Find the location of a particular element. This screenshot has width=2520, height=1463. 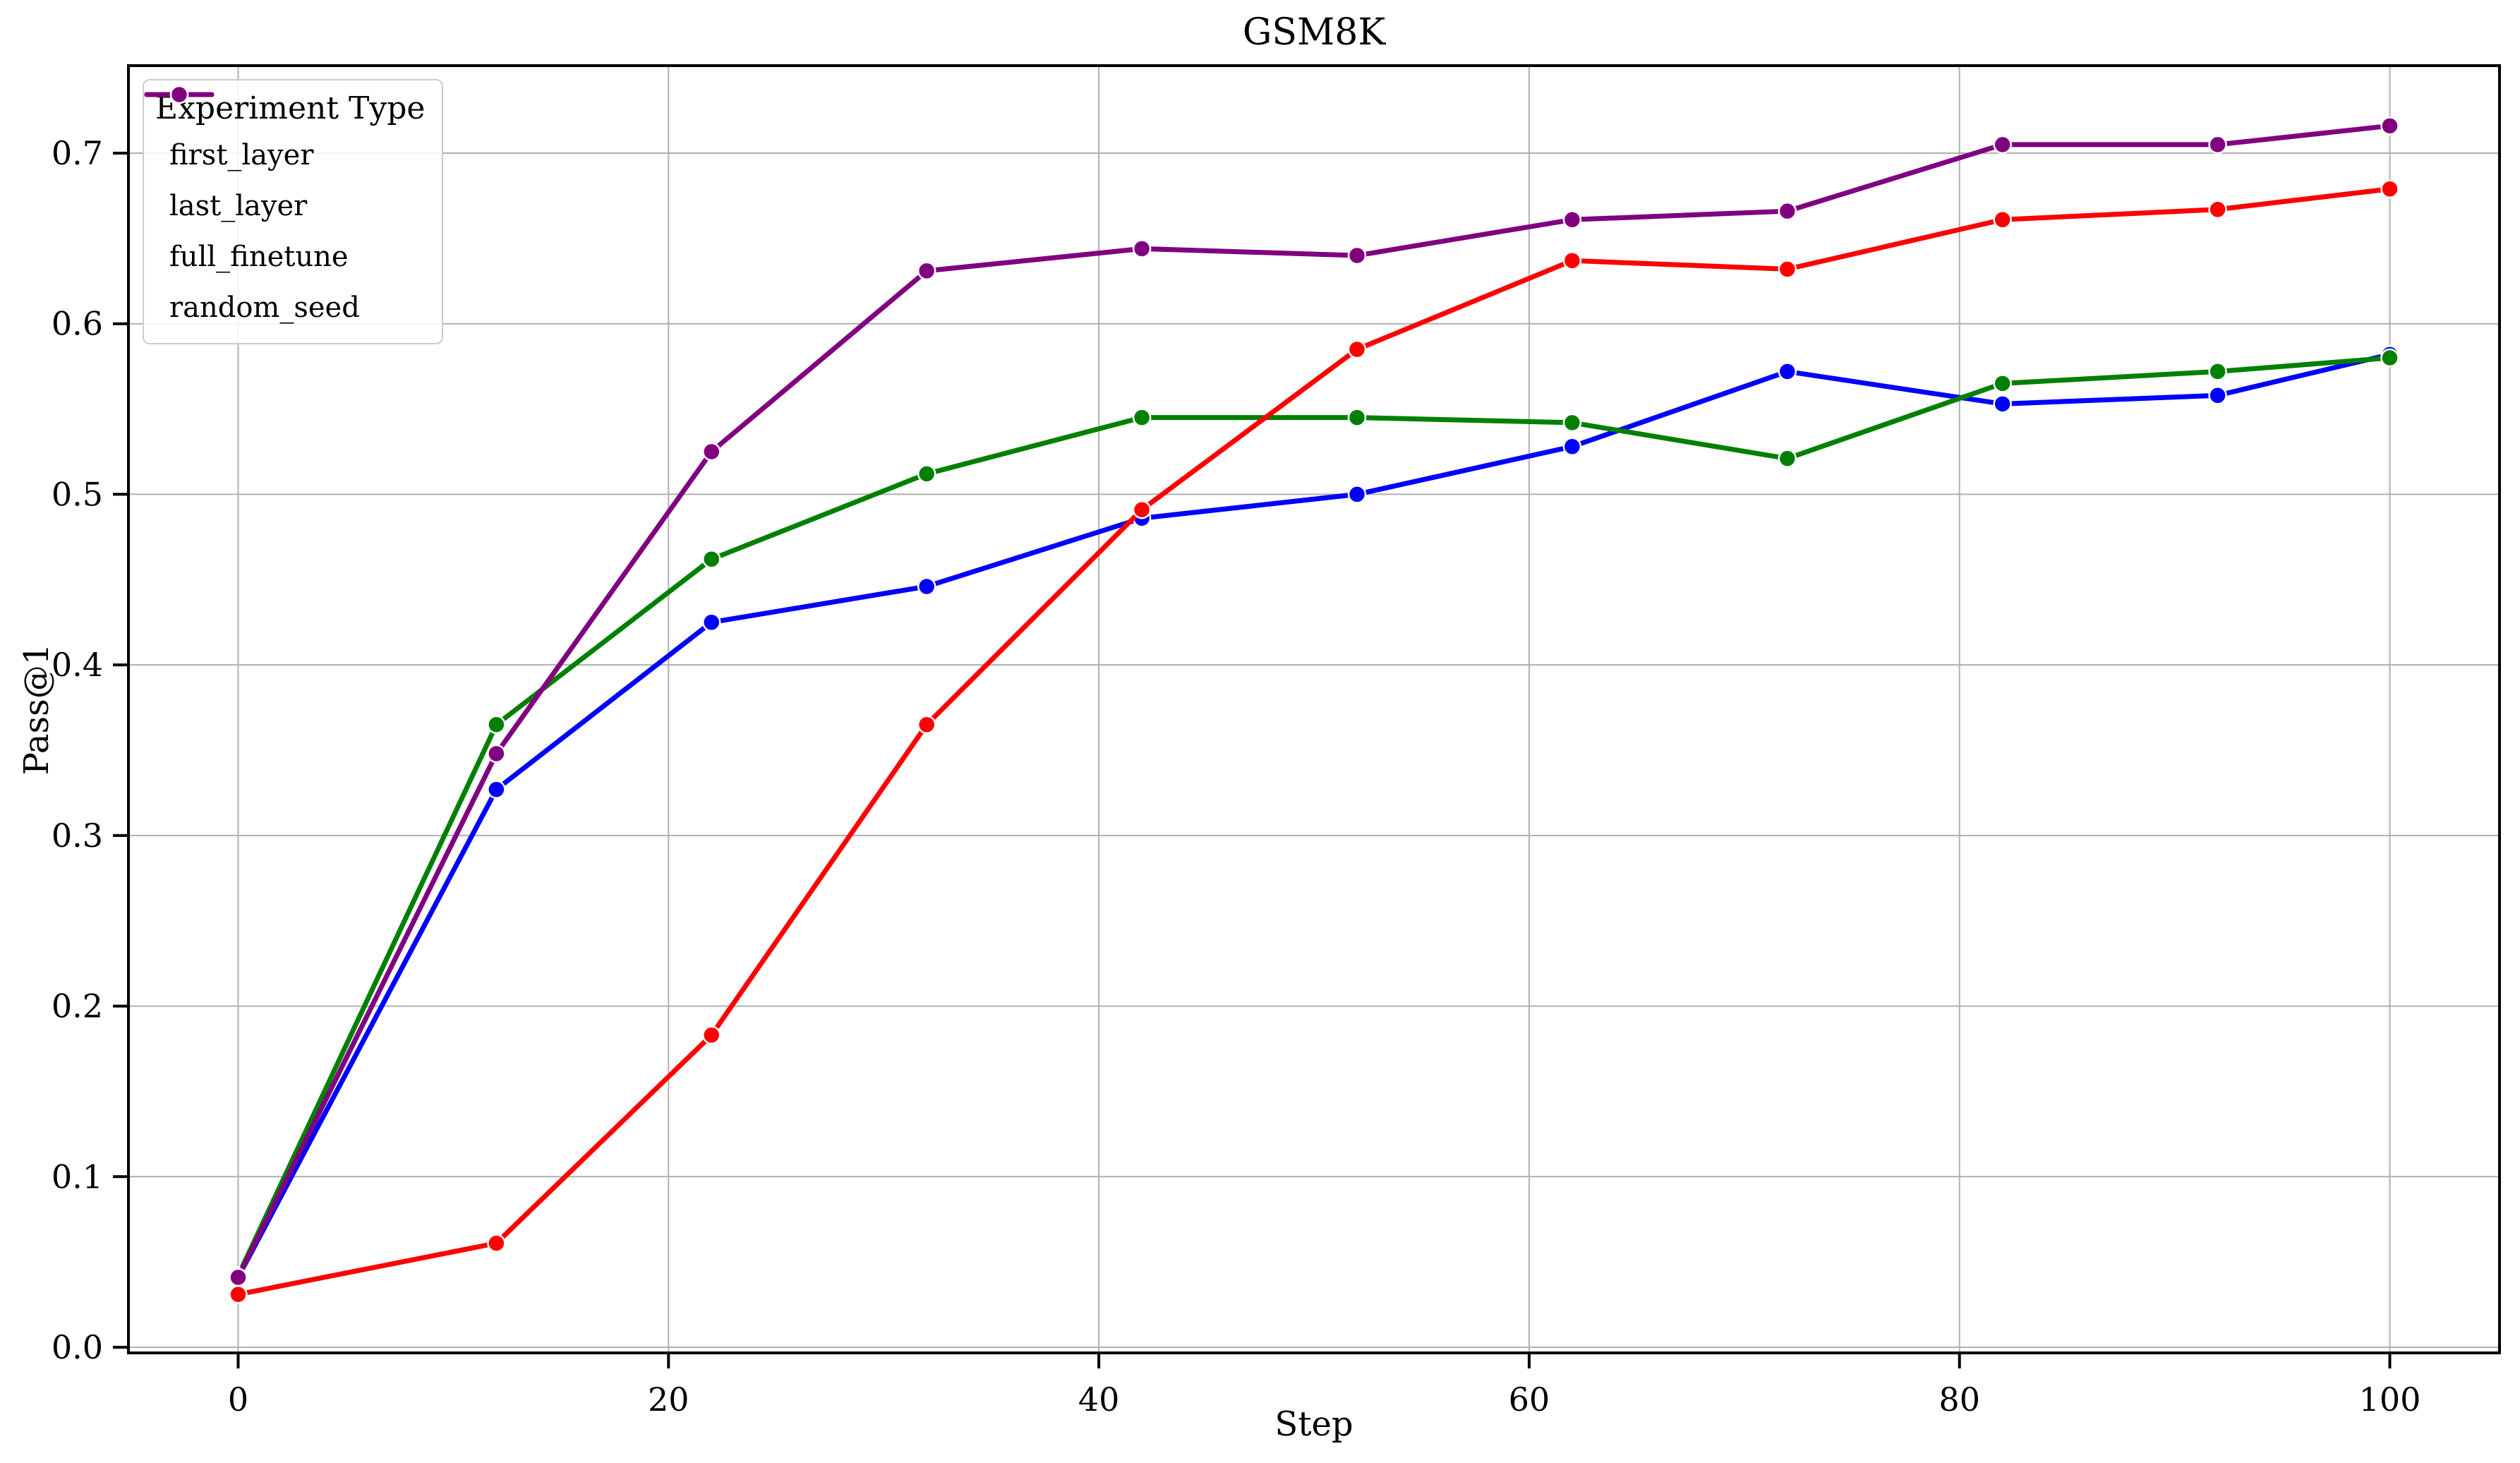

legend-item-last_layer: last_layer is located at coordinates (284, 158).